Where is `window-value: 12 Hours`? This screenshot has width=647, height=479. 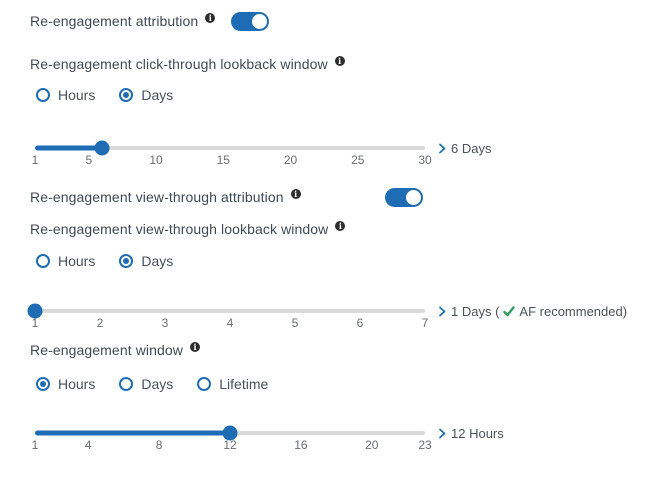 window-value: 12 Hours is located at coordinates (470, 433).